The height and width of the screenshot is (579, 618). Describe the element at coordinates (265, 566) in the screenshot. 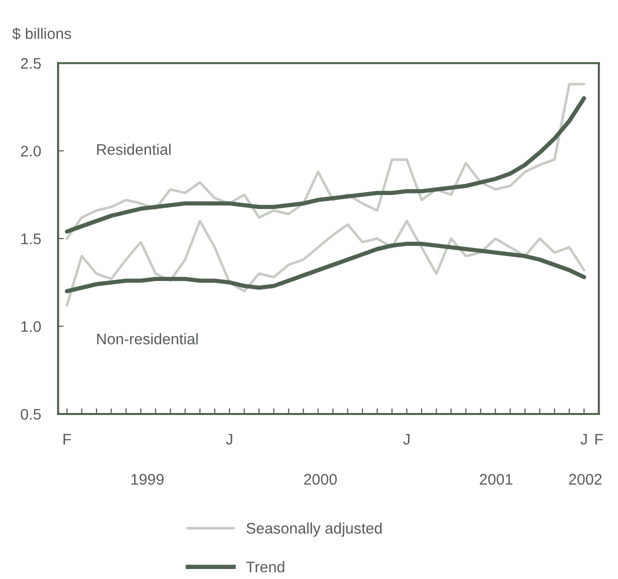

I see `legend-label: Trend` at that location.